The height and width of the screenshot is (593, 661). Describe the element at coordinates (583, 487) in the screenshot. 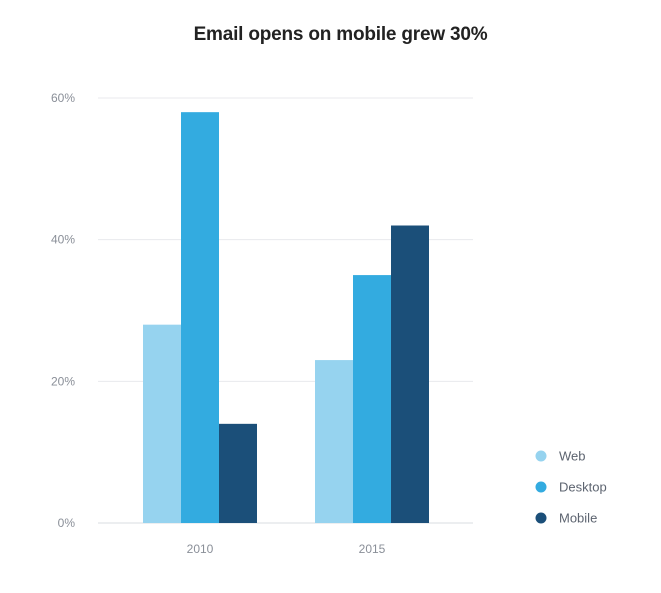

I see `legend-label-desktop: Desktop` at that location.